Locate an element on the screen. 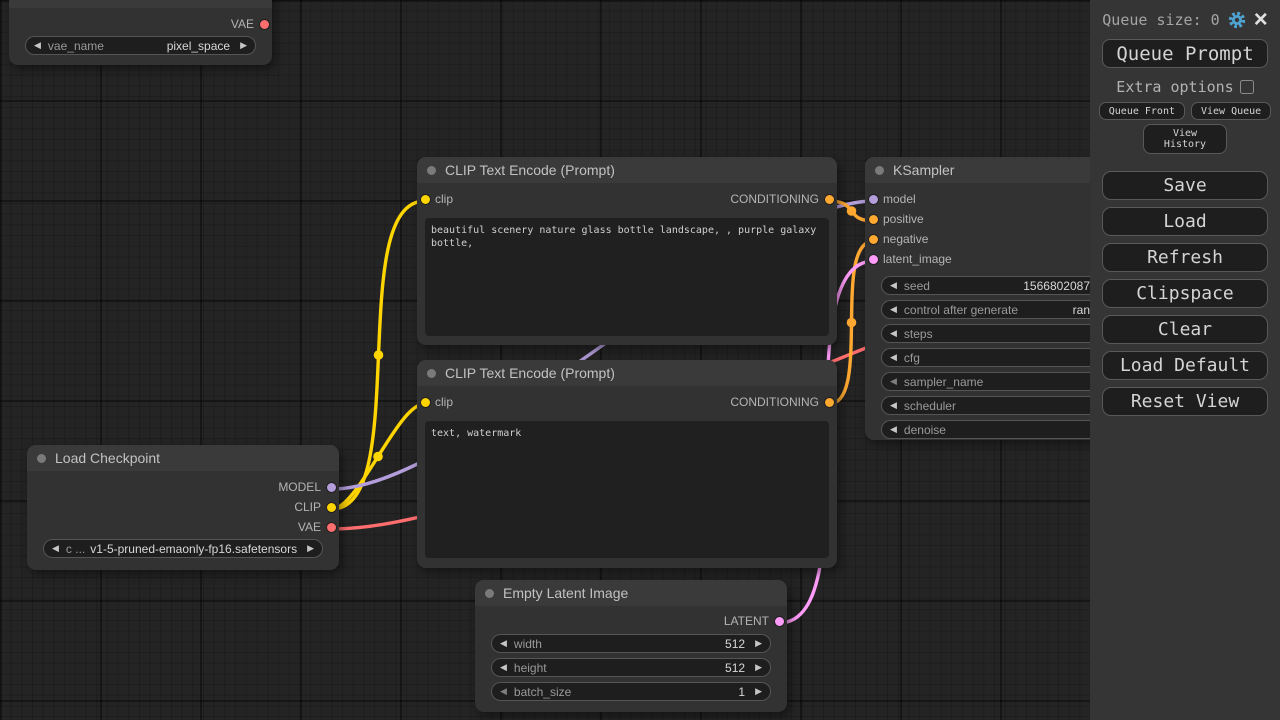 Image resolution: width=1280 pixels, height=720 pixels. widget-width: ◀ width 512 ▶ is located at coordinates (631, 643).